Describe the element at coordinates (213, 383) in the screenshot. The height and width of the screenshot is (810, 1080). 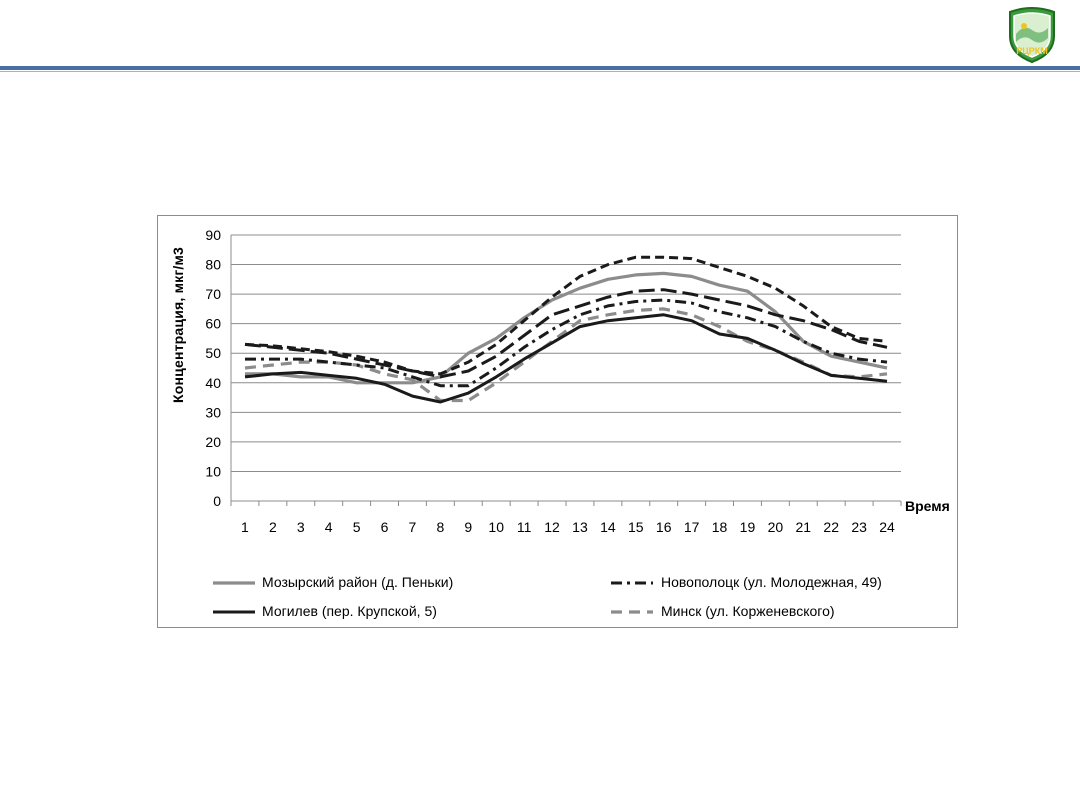
I see `y-tick-label: 40` at that location.